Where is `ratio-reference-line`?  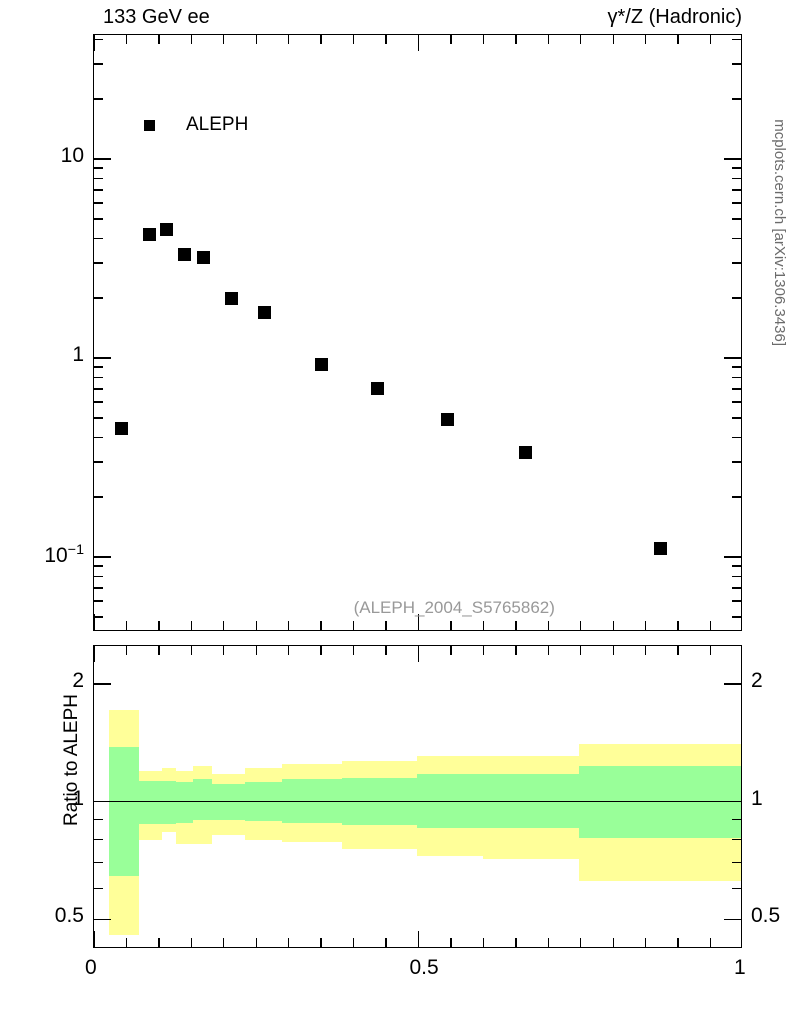 ratio-reference-line is located at coordinates (417, 801).